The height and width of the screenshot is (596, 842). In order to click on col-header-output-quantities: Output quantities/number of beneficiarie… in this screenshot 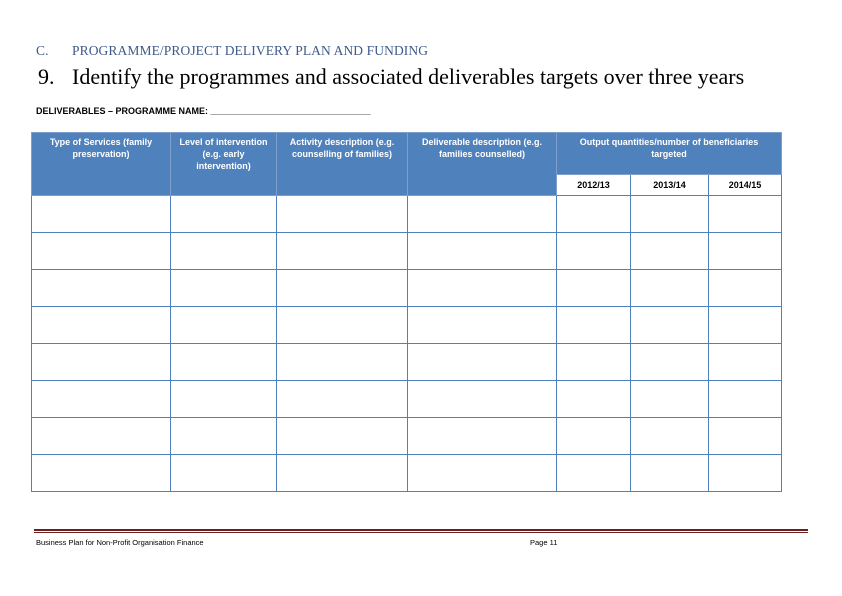, I will do `click(669, 153)`.